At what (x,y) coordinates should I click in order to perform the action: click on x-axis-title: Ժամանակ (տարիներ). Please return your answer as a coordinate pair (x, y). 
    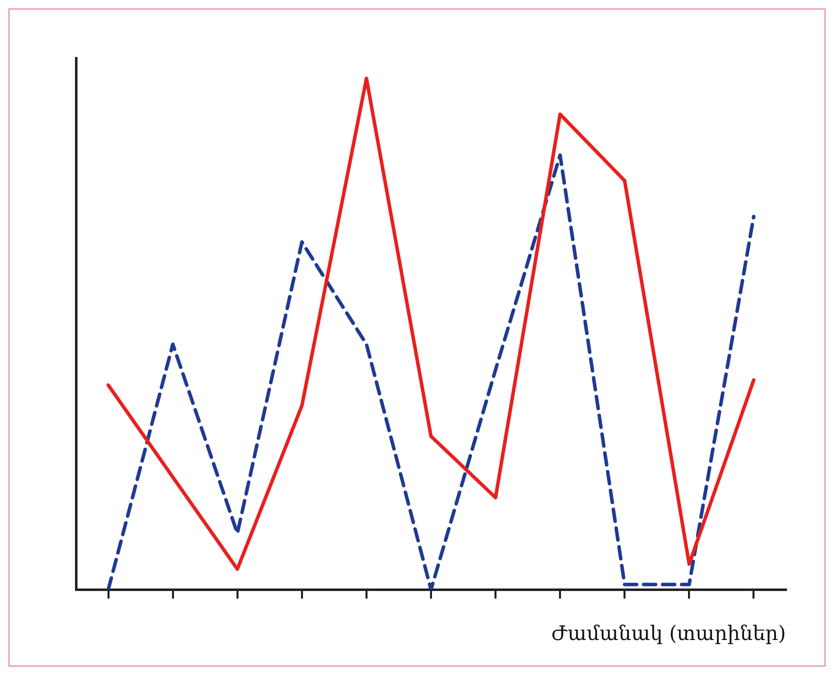
    Looking at the image, I should click on (668, 633).